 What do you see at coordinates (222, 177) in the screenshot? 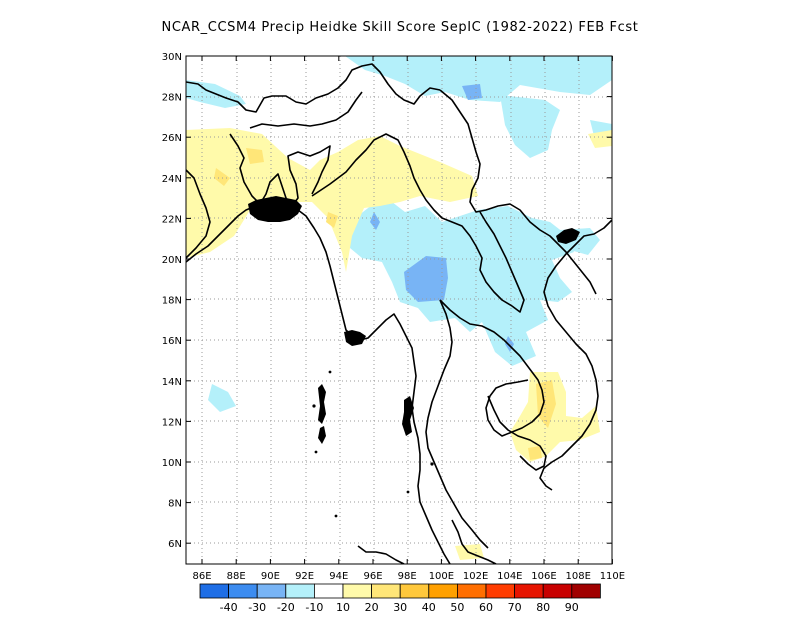
I see `positive-skill-patch-west` at bounding box center [222, 177].